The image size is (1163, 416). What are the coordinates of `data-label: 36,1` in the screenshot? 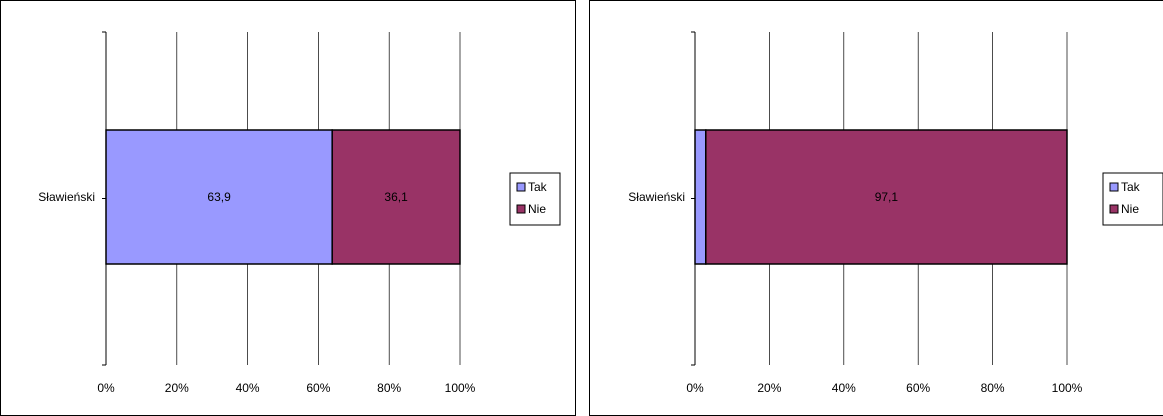 It's located at (396, 197).